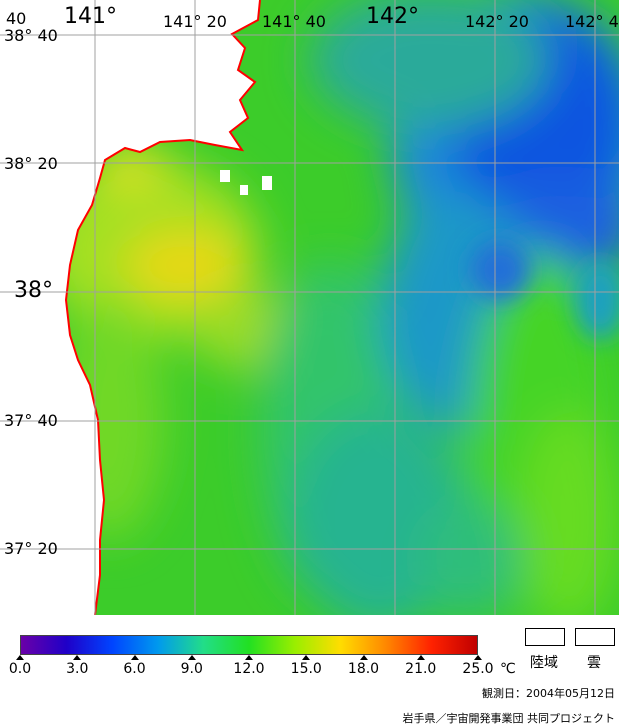 Image resolution: width=619 pixels, height=725 pixels. What do you see at coordinates (509, 718) in the screenshot?
I see `credit-text: 岩手県／宇宙開発事業団 共同プロジェクト` at bounding box center [509, 718].